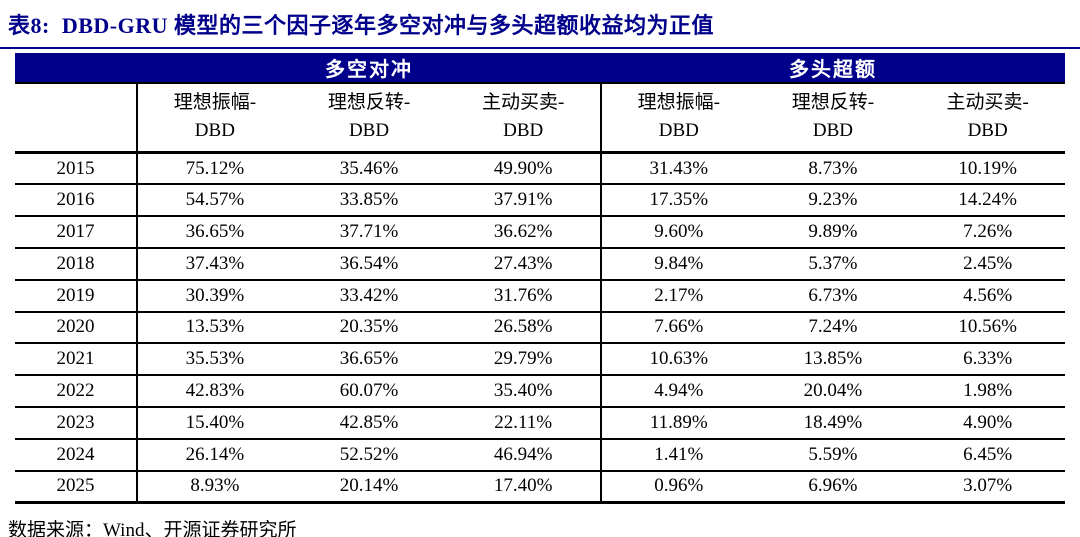 This screenshot has height=537, width=1080. Describe the element at coordinates (833, 169) in the screenshot. I see `value-cell: 8.73%` at that location.